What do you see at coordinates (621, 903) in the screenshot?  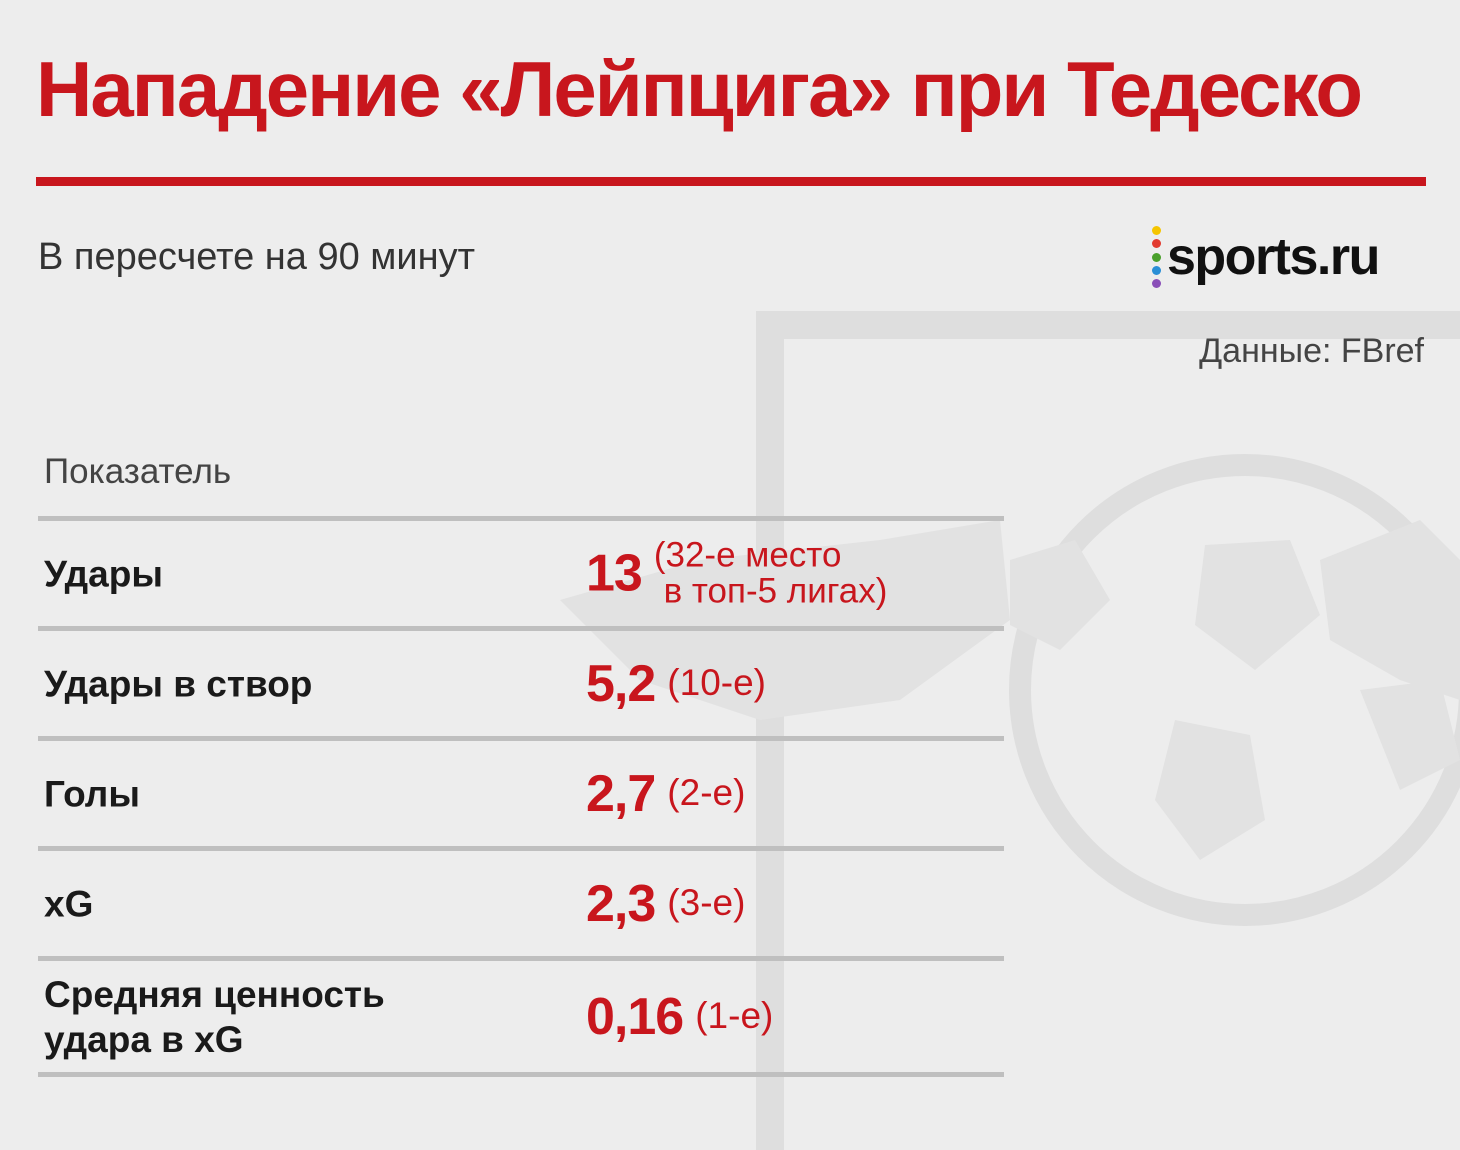 I see `metric-value: 2,3` at bounding box center [621, 903].